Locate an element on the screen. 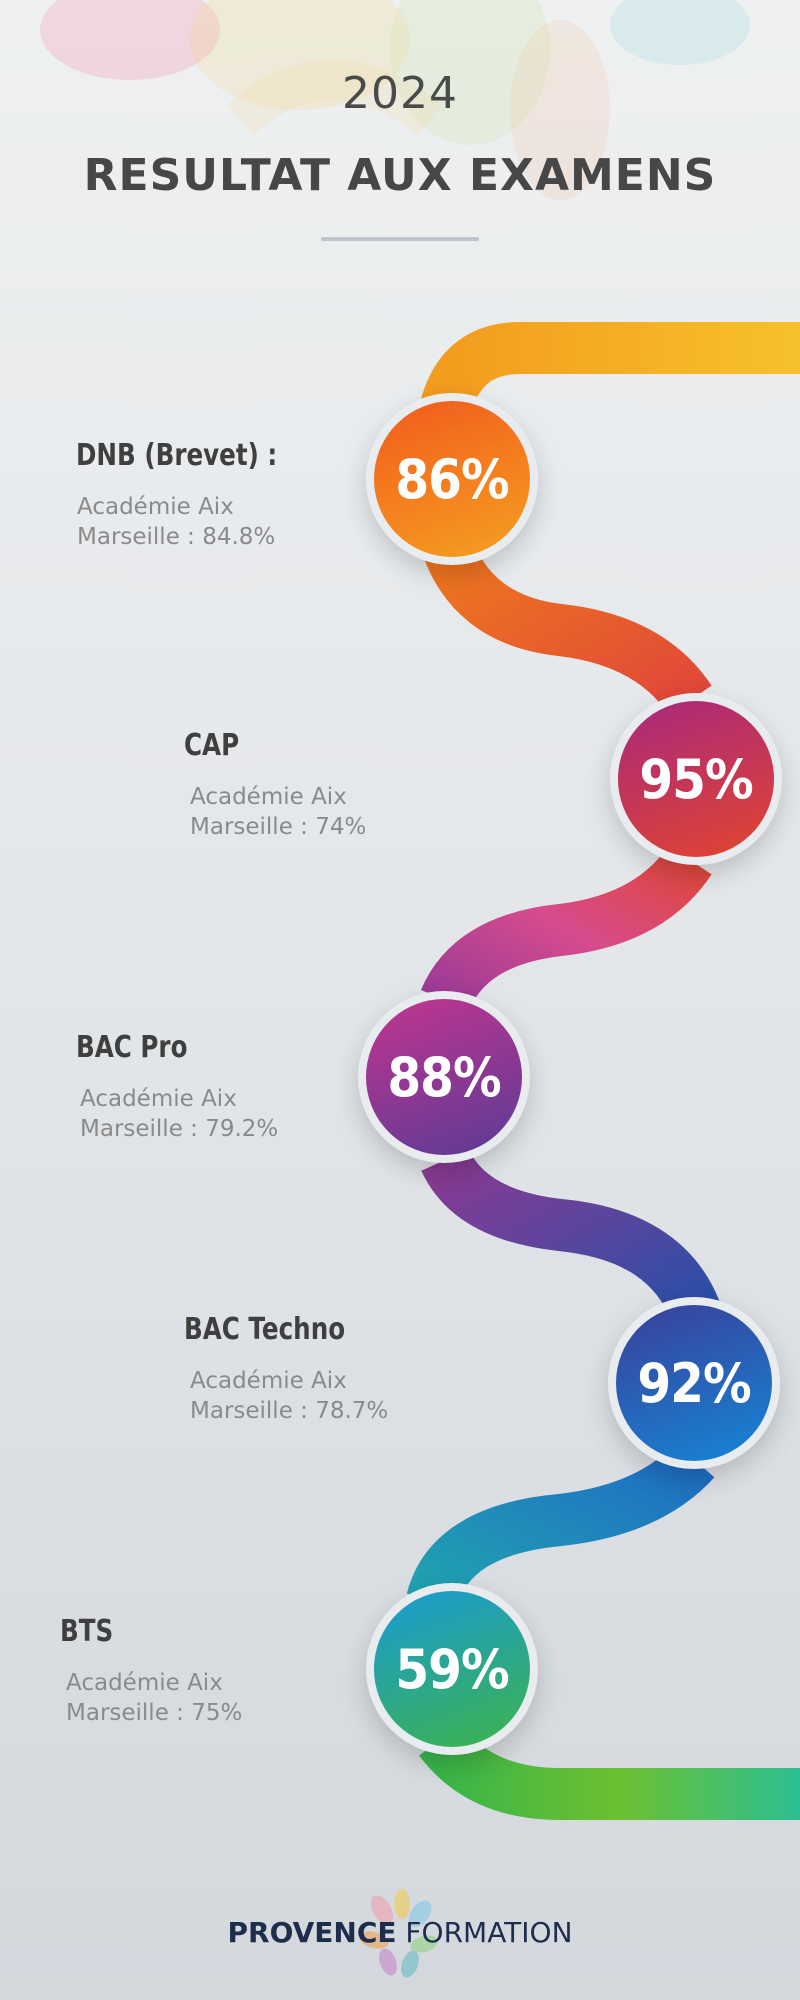  brand-name-regular: FORMATION is located at coordinates (484, 1932).